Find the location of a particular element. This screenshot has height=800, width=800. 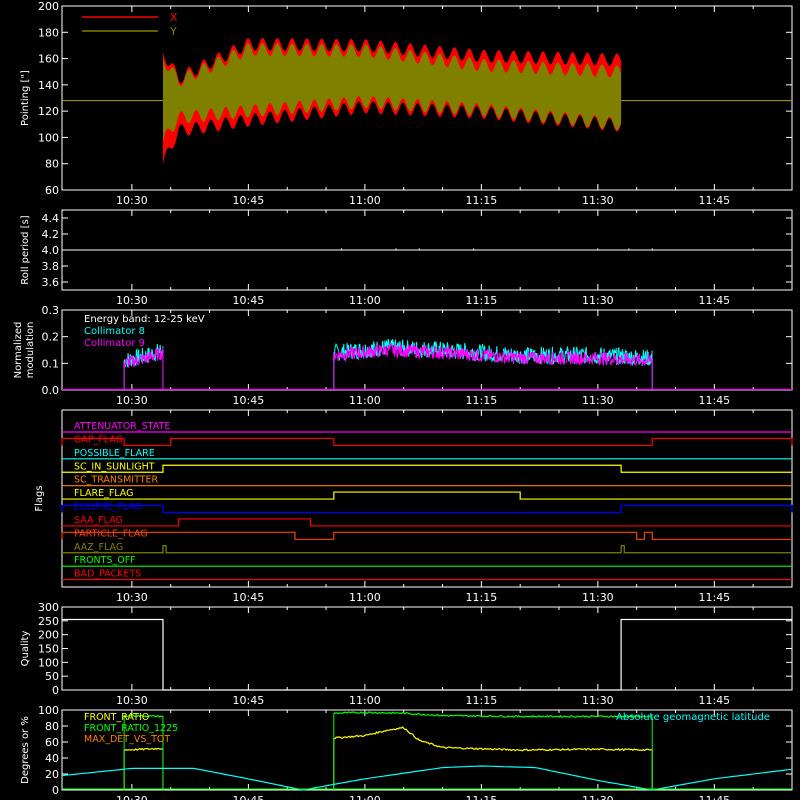

flag-line-flare-flag is located at coordinates (427, 495).